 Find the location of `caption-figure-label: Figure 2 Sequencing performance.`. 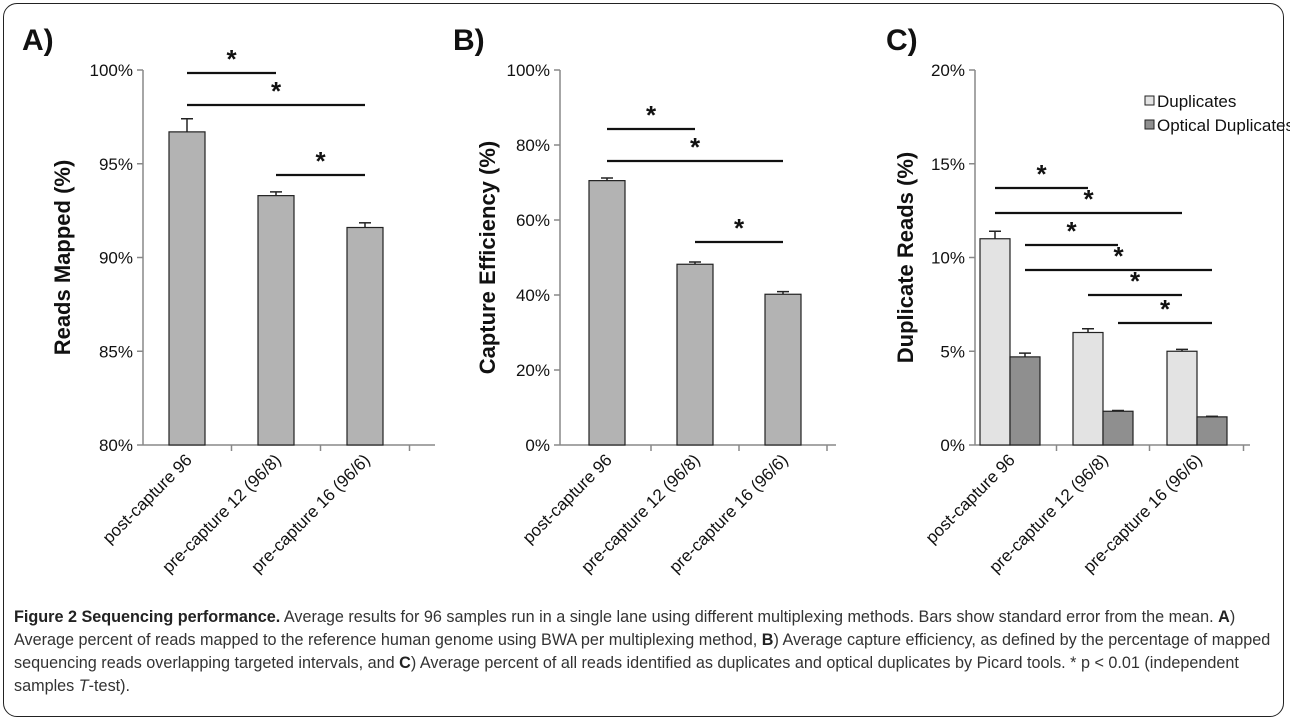

caption-figure-label: Figure 2 Sequencing performance. is located at coordinates (147, 617).